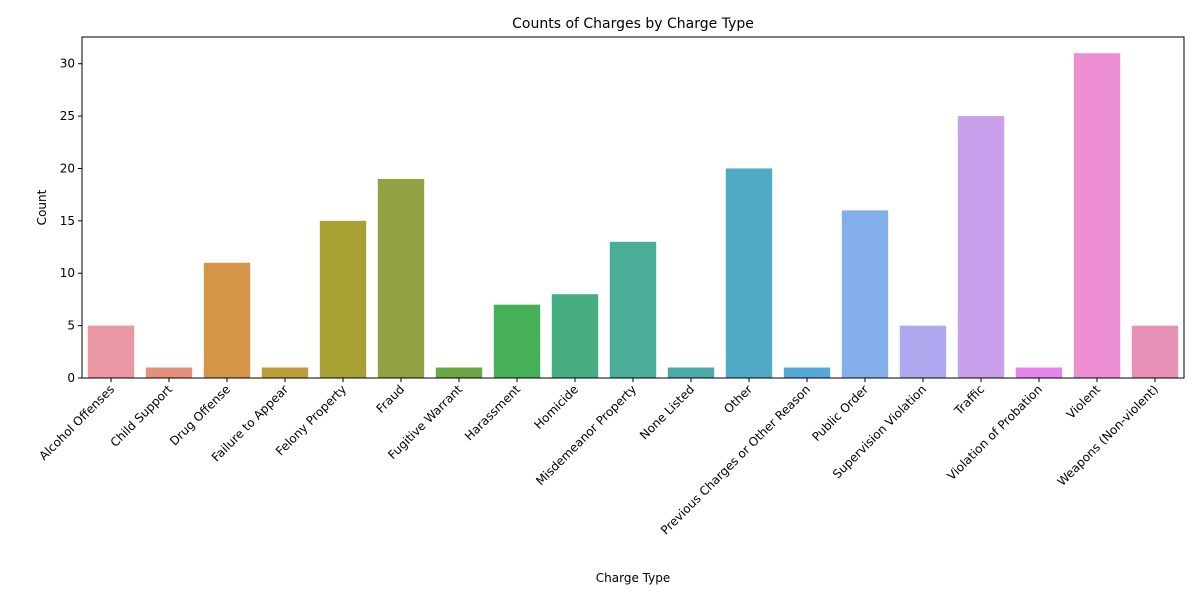 This screenshot has width=1200, height=600. I want to click on y-tick-label: 25, so click(67, 116).